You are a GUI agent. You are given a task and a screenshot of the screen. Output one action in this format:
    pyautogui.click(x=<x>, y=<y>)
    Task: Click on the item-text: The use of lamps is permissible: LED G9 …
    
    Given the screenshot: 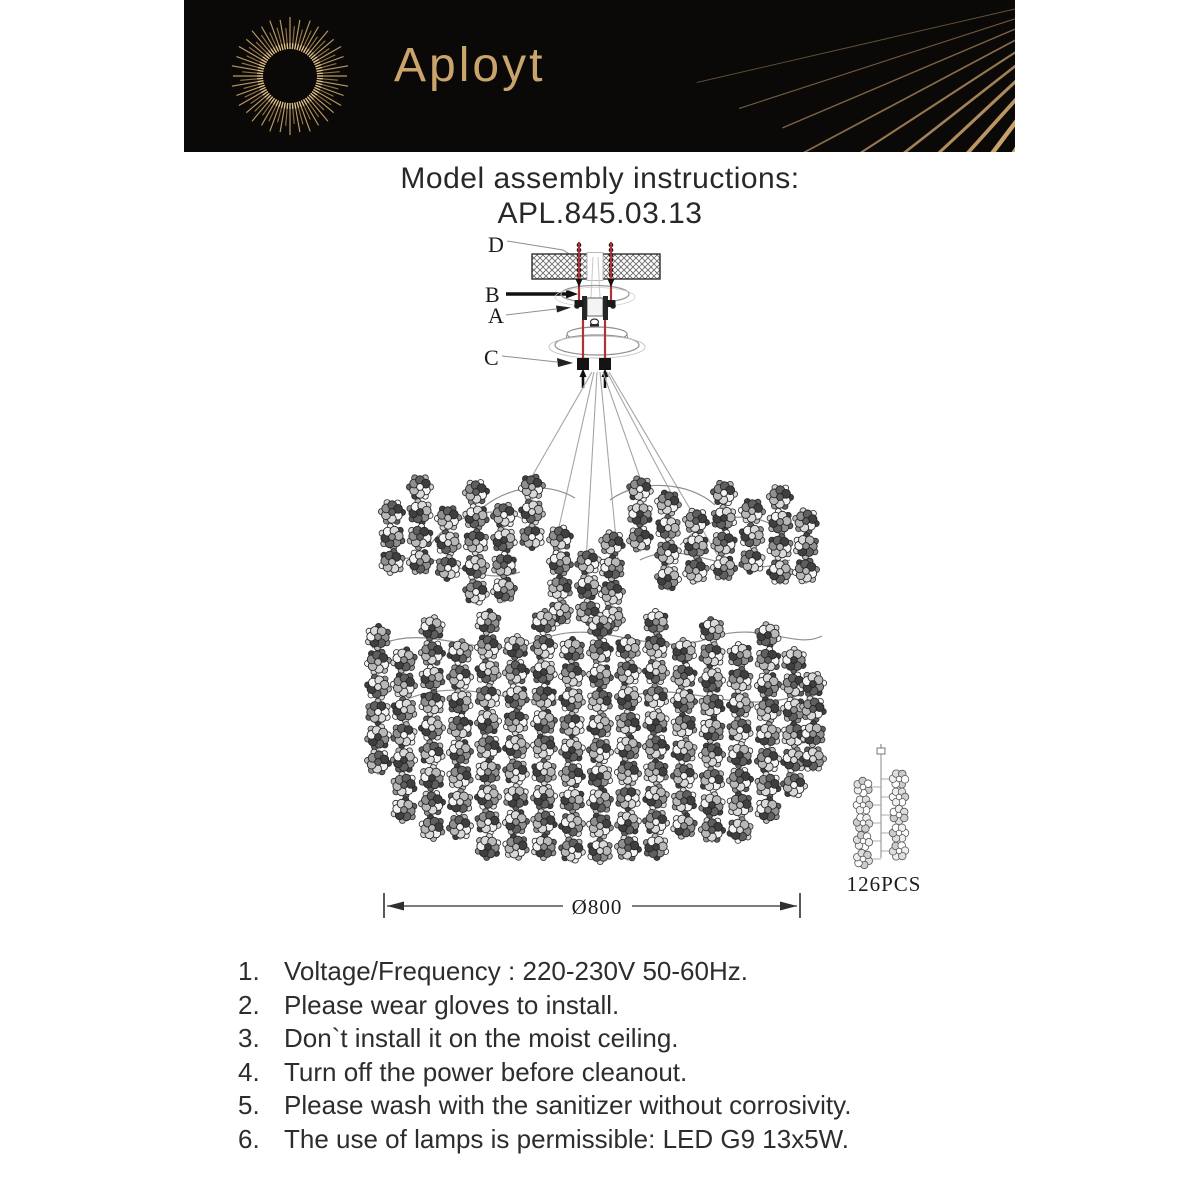 What is the action you would take?
    pyautogui.click(x=567, y=1138)
    